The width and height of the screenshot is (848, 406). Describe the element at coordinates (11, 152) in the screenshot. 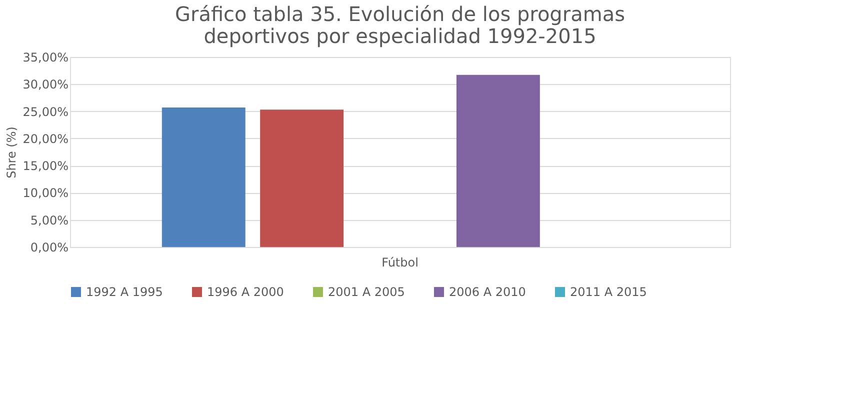

I see `y-axis-title: Shre (%)` at that location.